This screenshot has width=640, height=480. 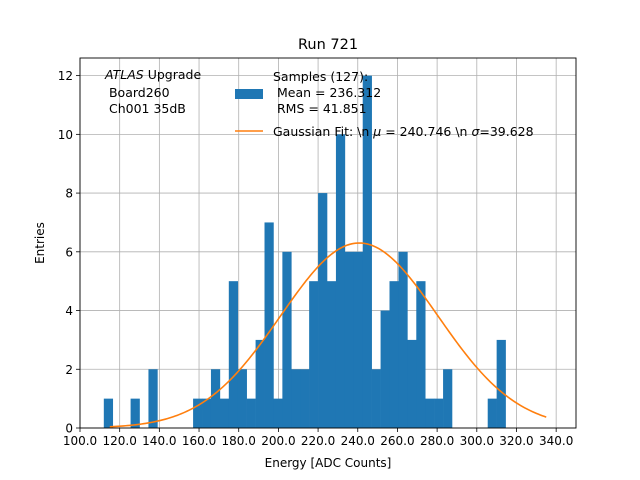 I want to click on y-tick-label: 6, so click(x=69, y=252).